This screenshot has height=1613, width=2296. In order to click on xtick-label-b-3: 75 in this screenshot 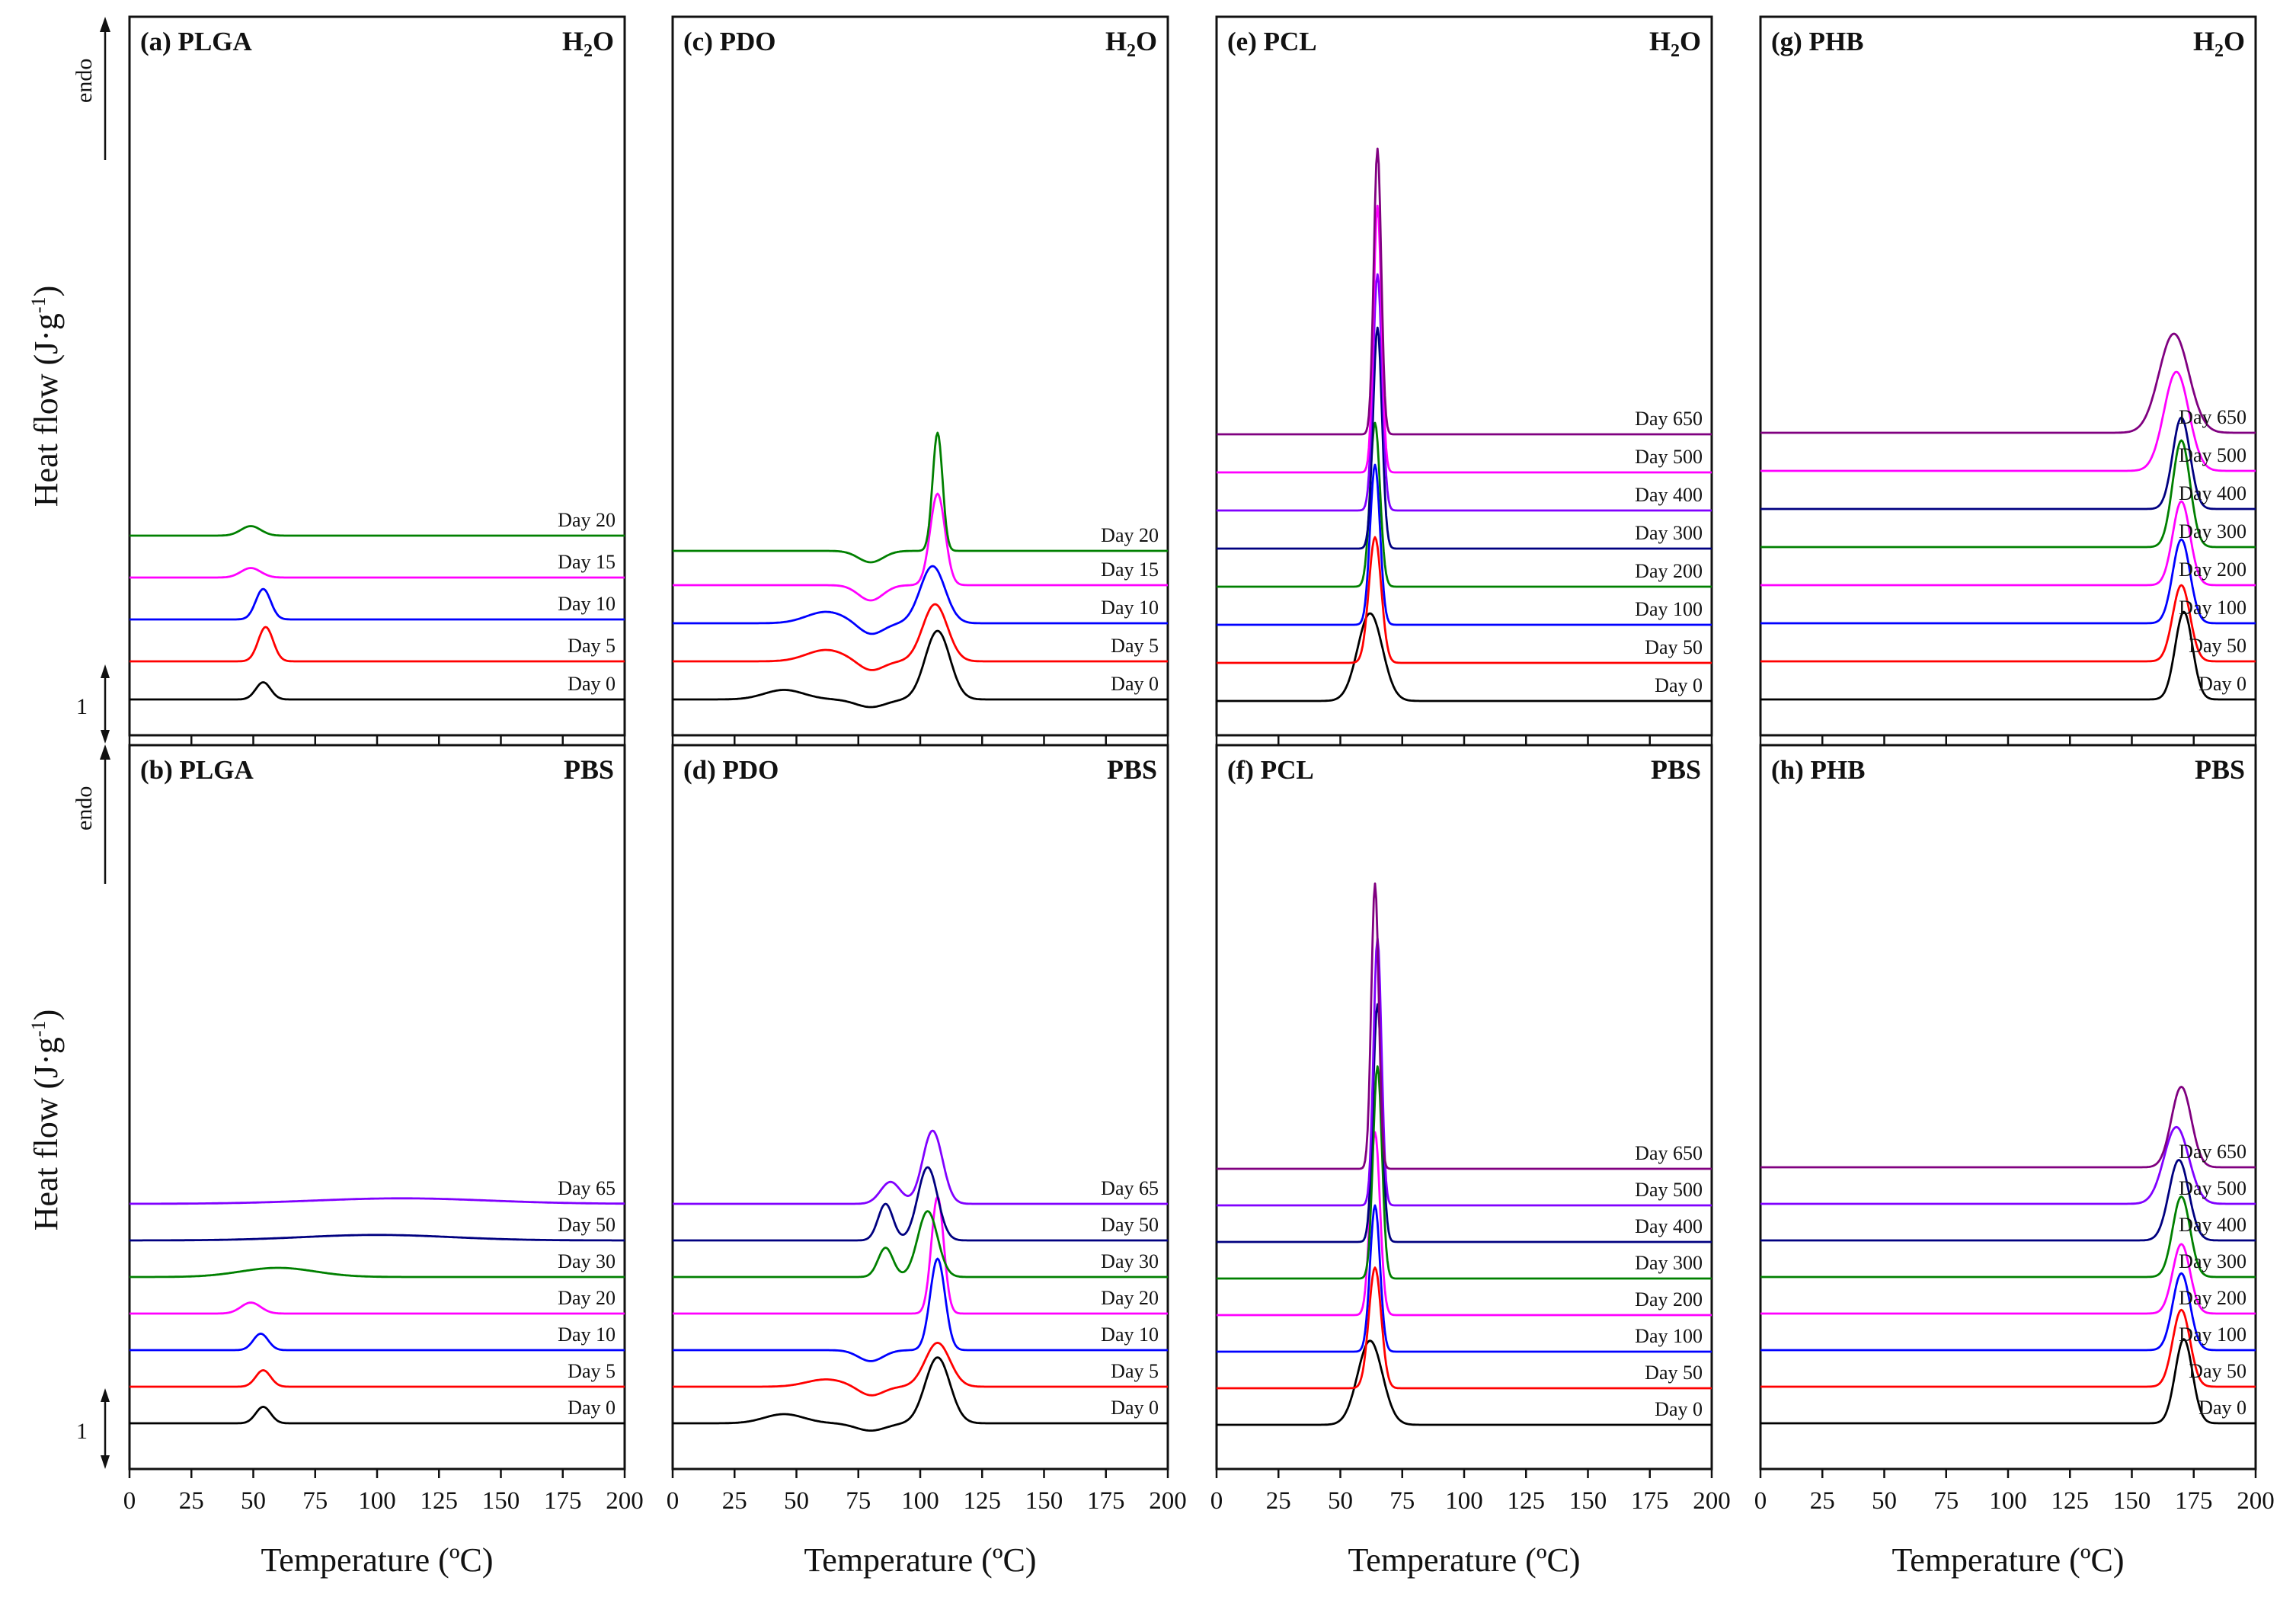, I will do `click(315, 1501)`.